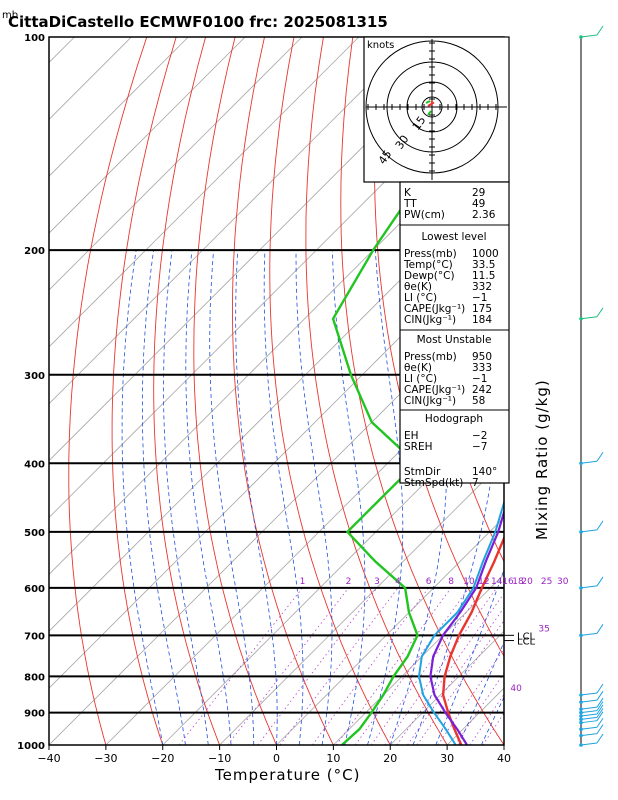 This screenshot has width=618, height=800. Describe the element at coordinates (483, 582) in the screenshot. I see `mixing-ratio-label: 12` at that location.